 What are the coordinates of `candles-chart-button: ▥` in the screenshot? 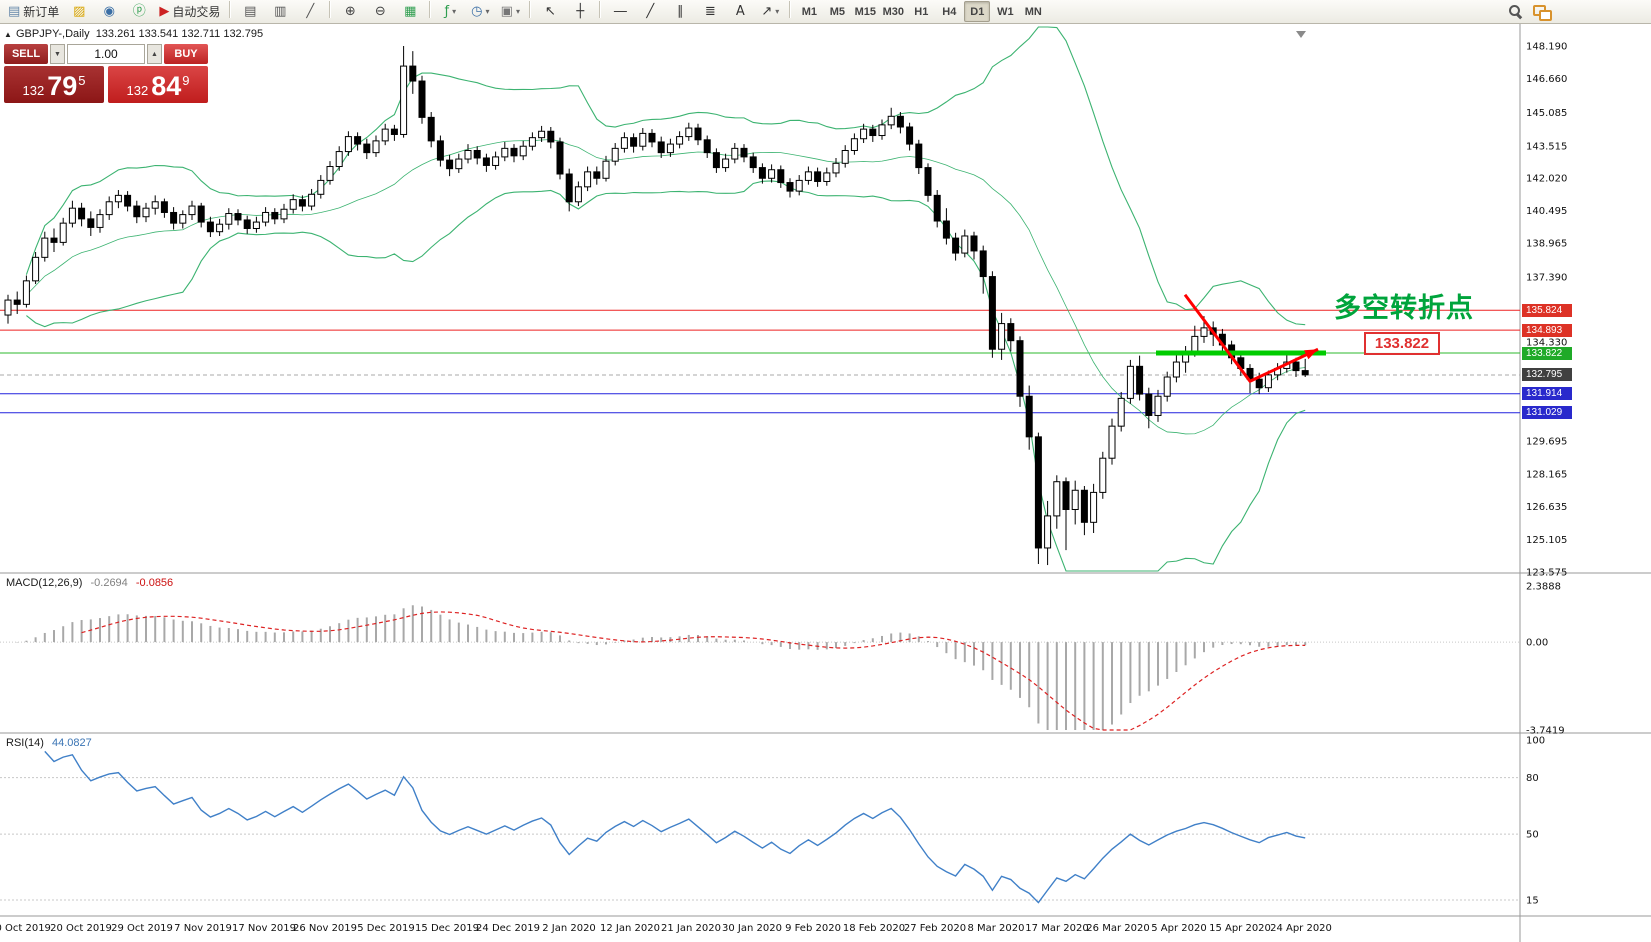 It's located at (280, 12).